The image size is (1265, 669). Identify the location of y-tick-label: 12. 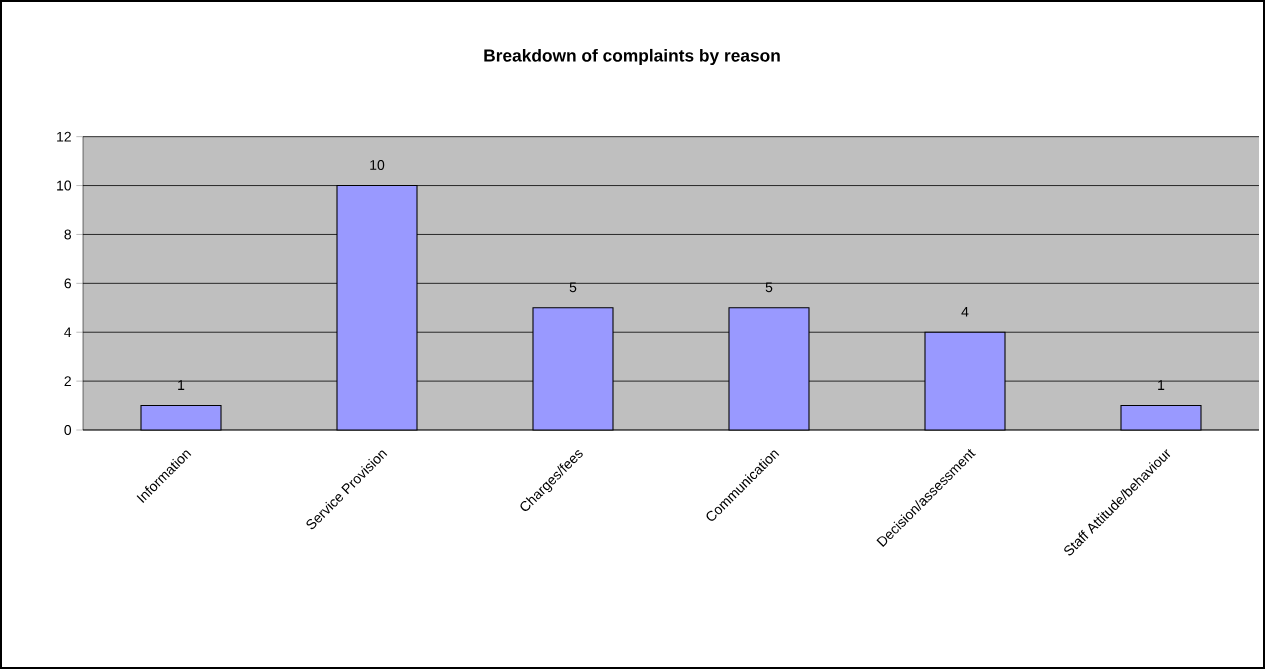
(64, 136).